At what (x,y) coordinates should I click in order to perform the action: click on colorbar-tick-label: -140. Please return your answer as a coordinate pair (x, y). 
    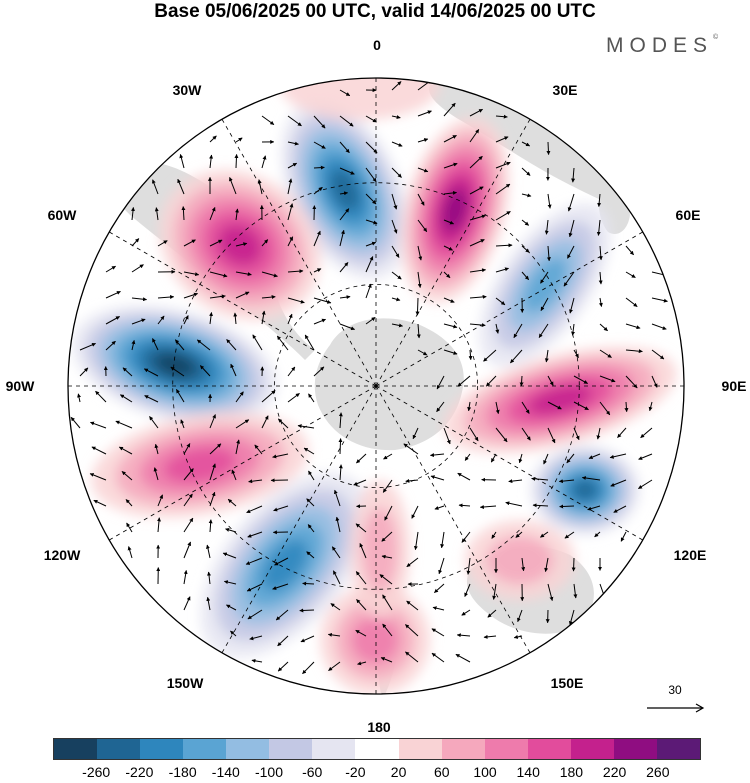
    Looking at the image, I should click on (225, 772).